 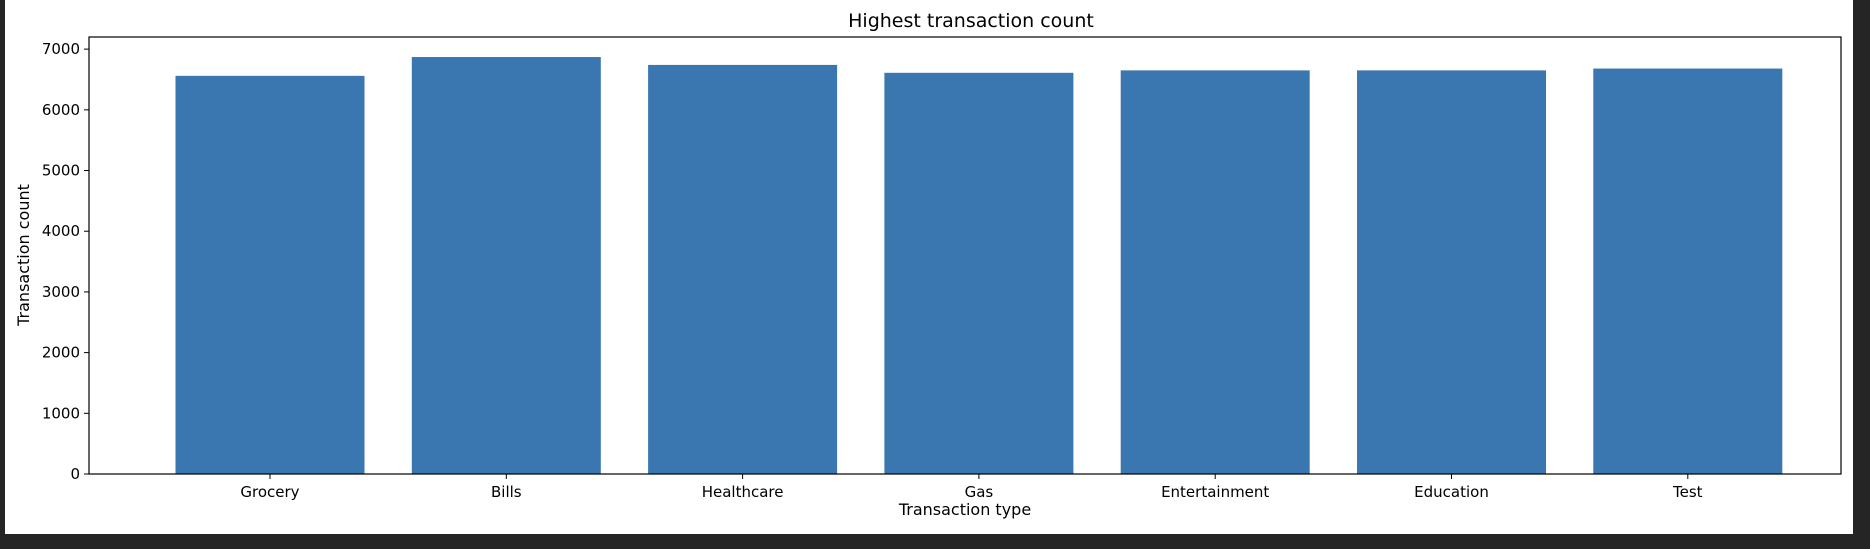 I want to click on x-tick-label: Bills, so click(x=506, y=492).